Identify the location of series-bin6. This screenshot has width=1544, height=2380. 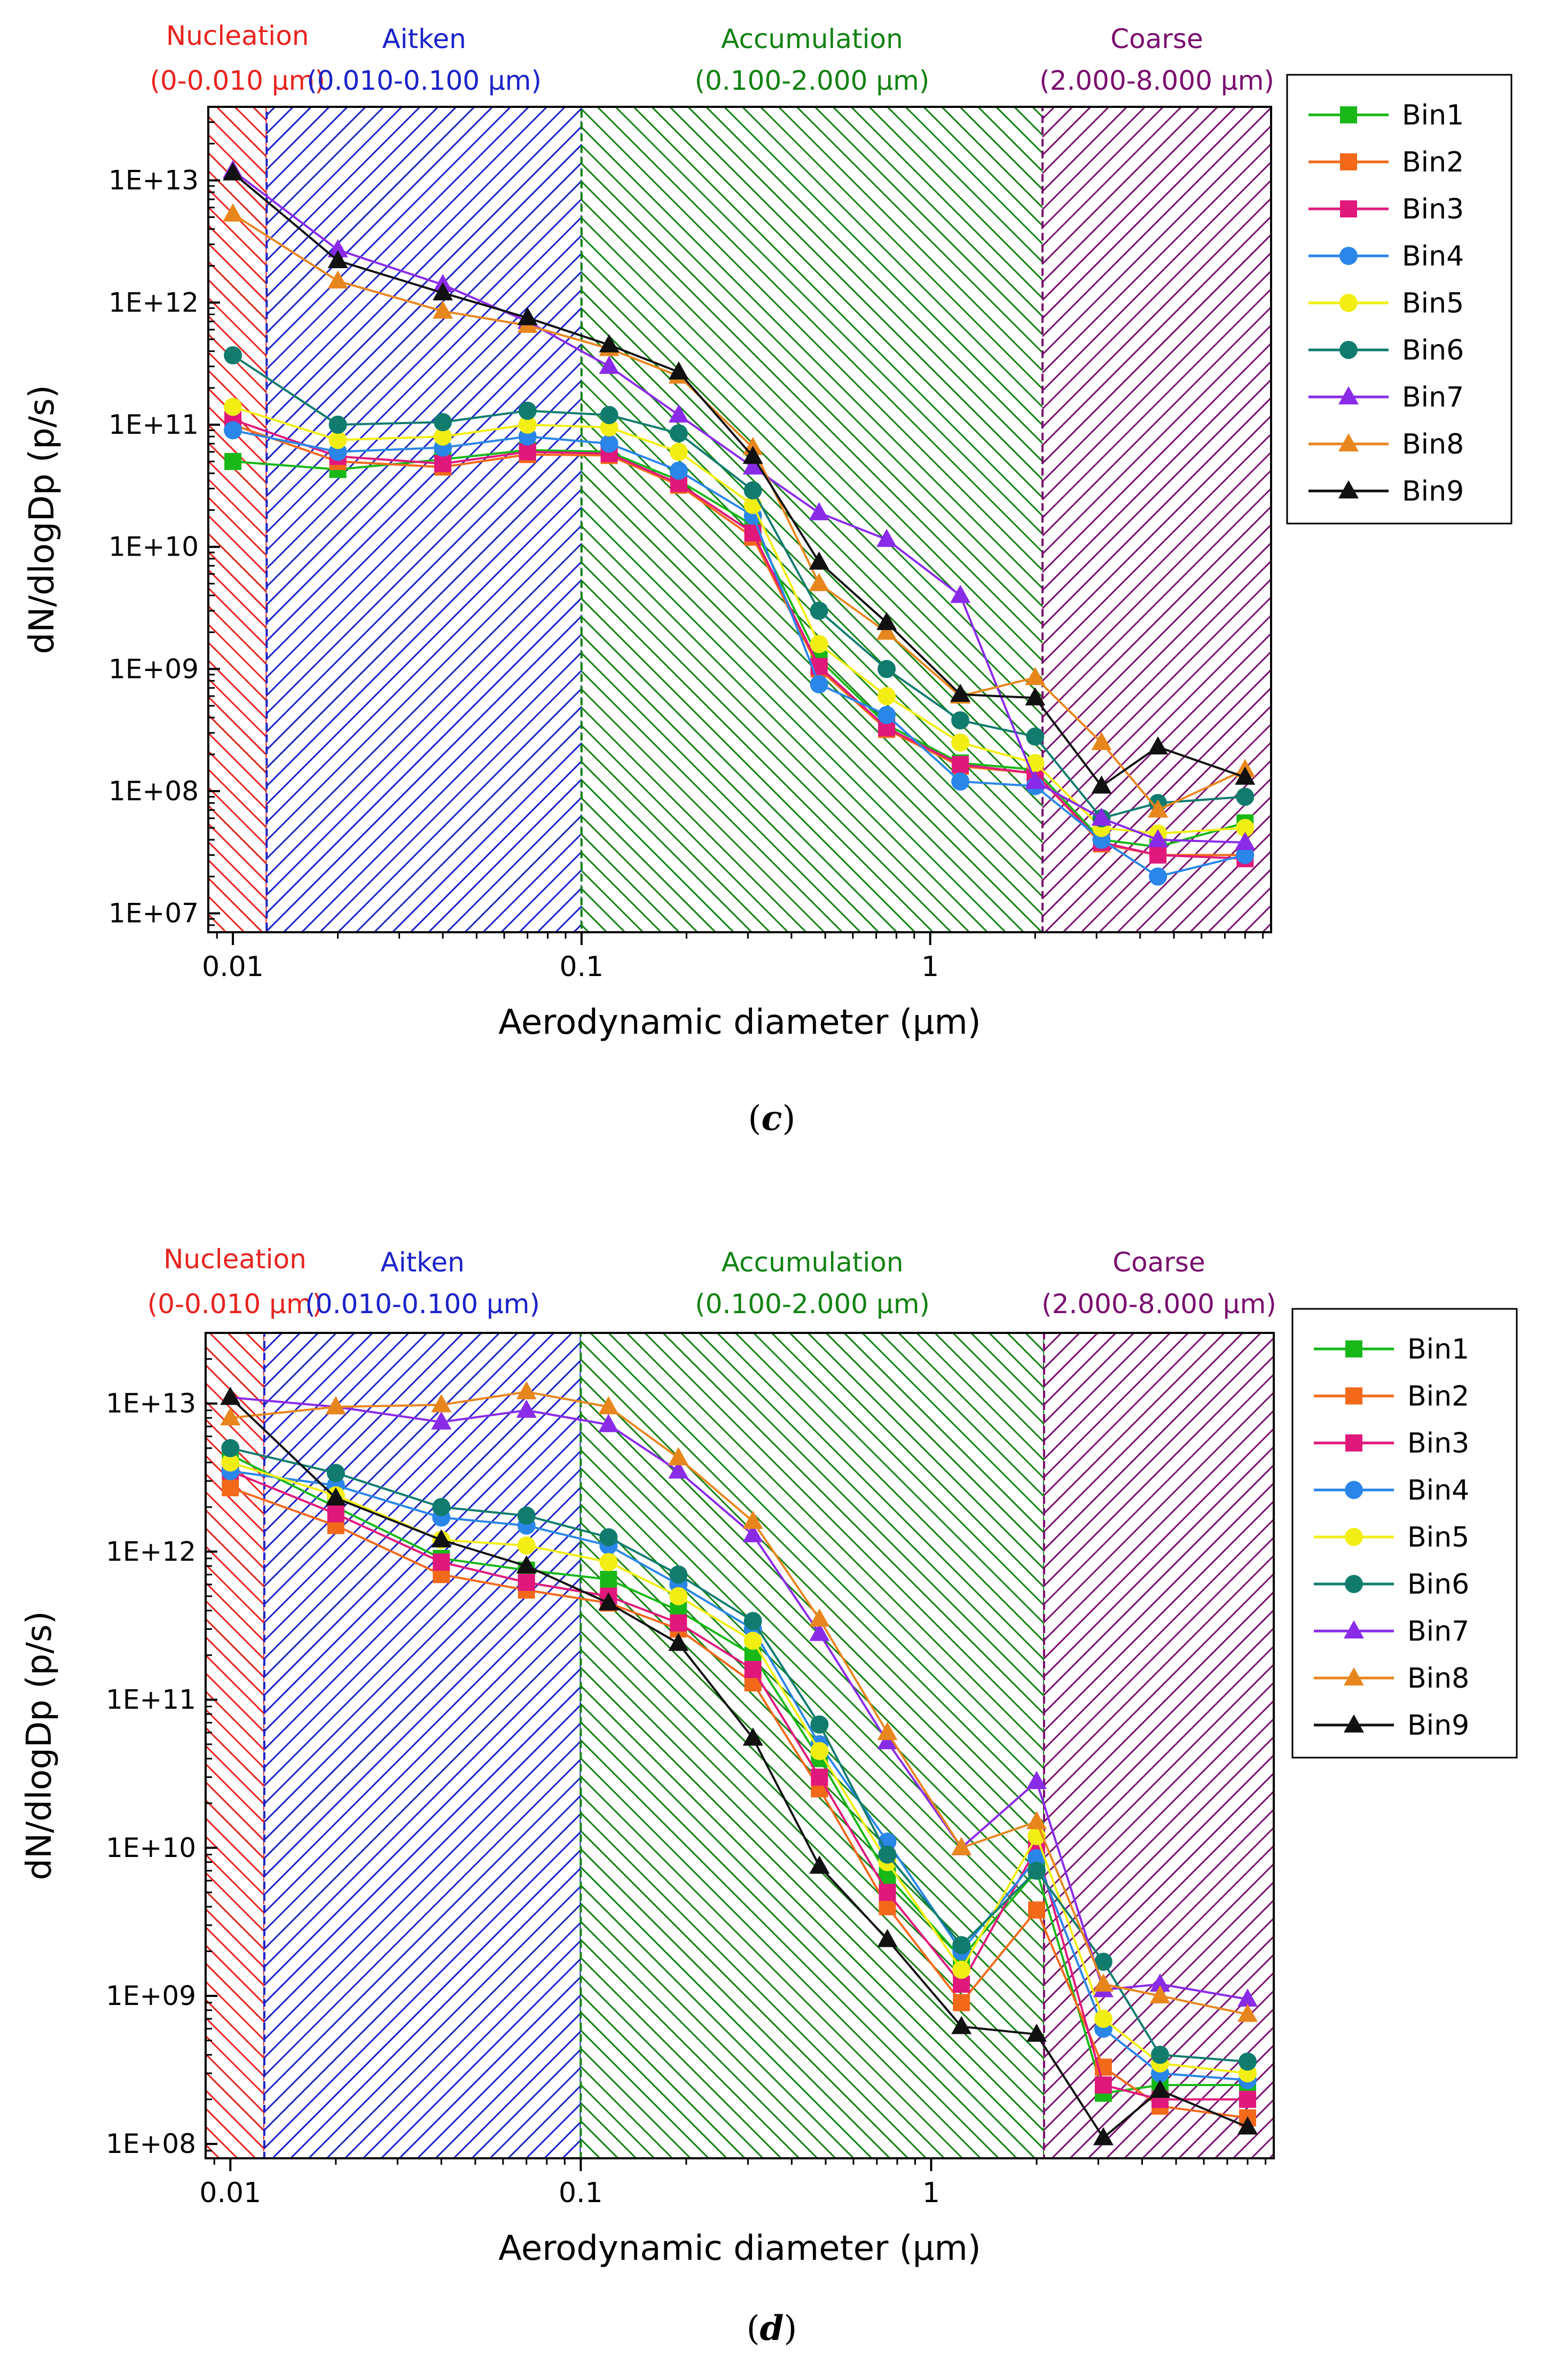
(739, 587).